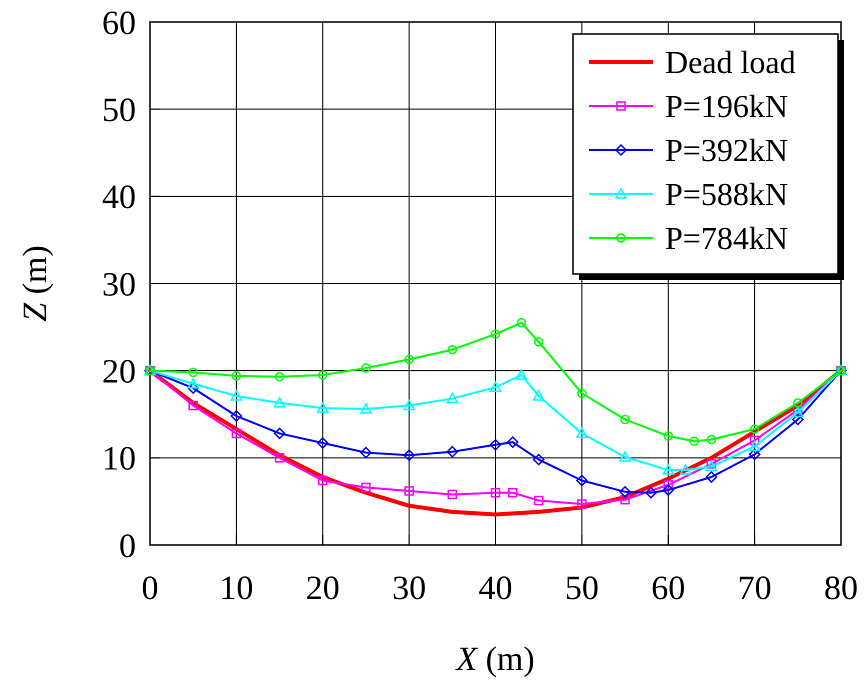 This screenshot has height=688, width=865. What do you see at coordinates (841, 588) in the screenshot?
I see `x-tick-label: 80` at bounding box center [841, 588].